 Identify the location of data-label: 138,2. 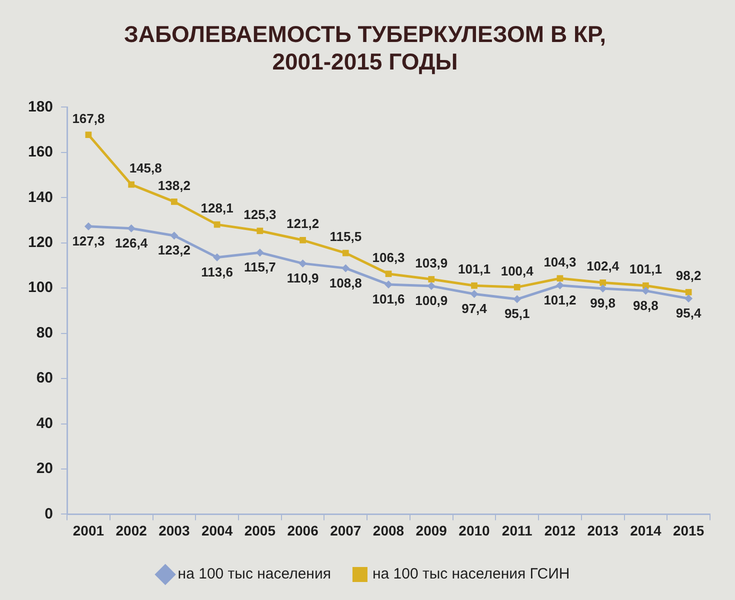
(174, 185).